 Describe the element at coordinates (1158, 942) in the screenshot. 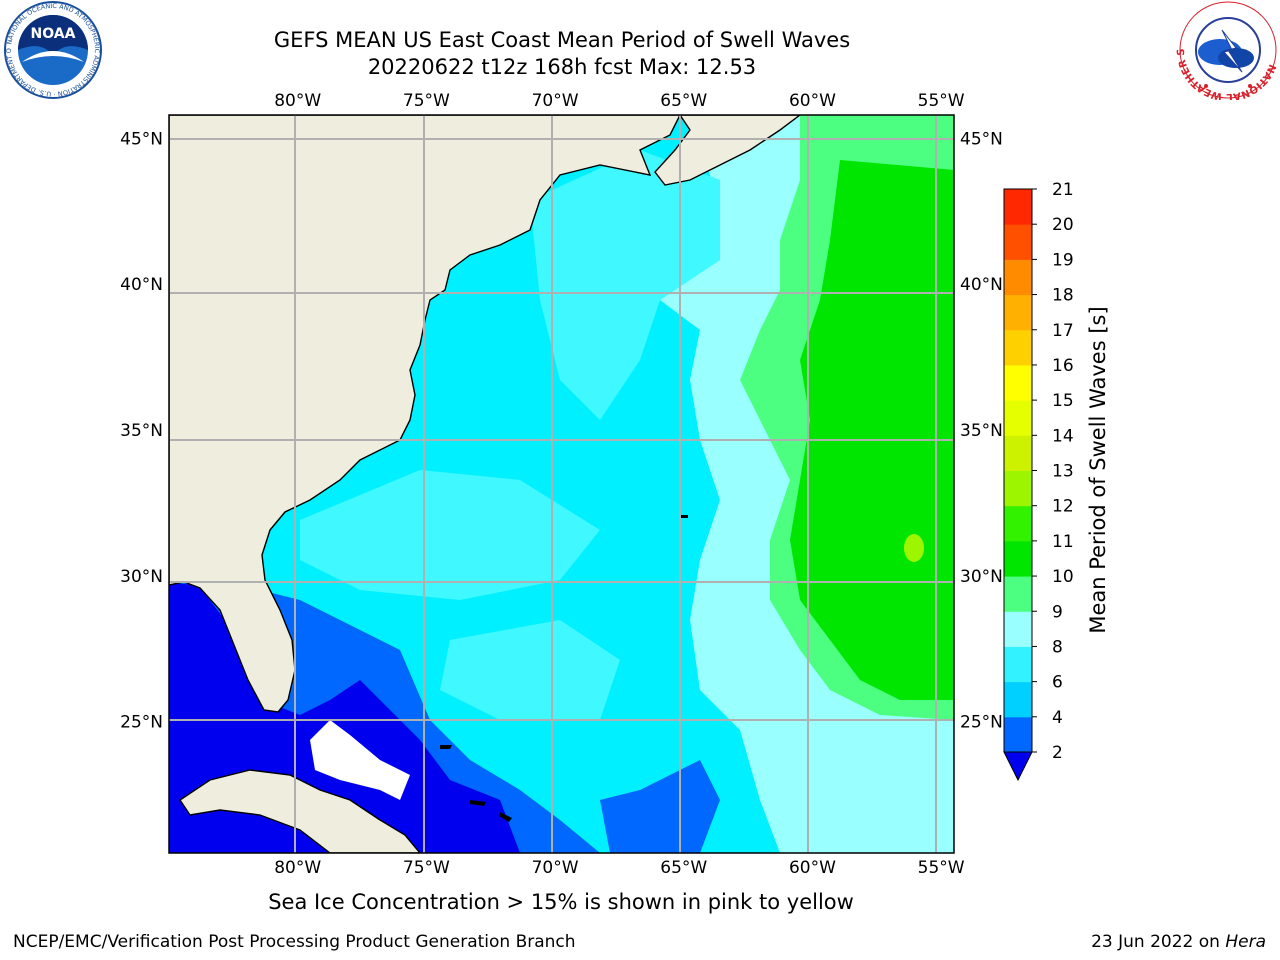

I see `generation-date-text: 23 Jun 2022 on` at that location.